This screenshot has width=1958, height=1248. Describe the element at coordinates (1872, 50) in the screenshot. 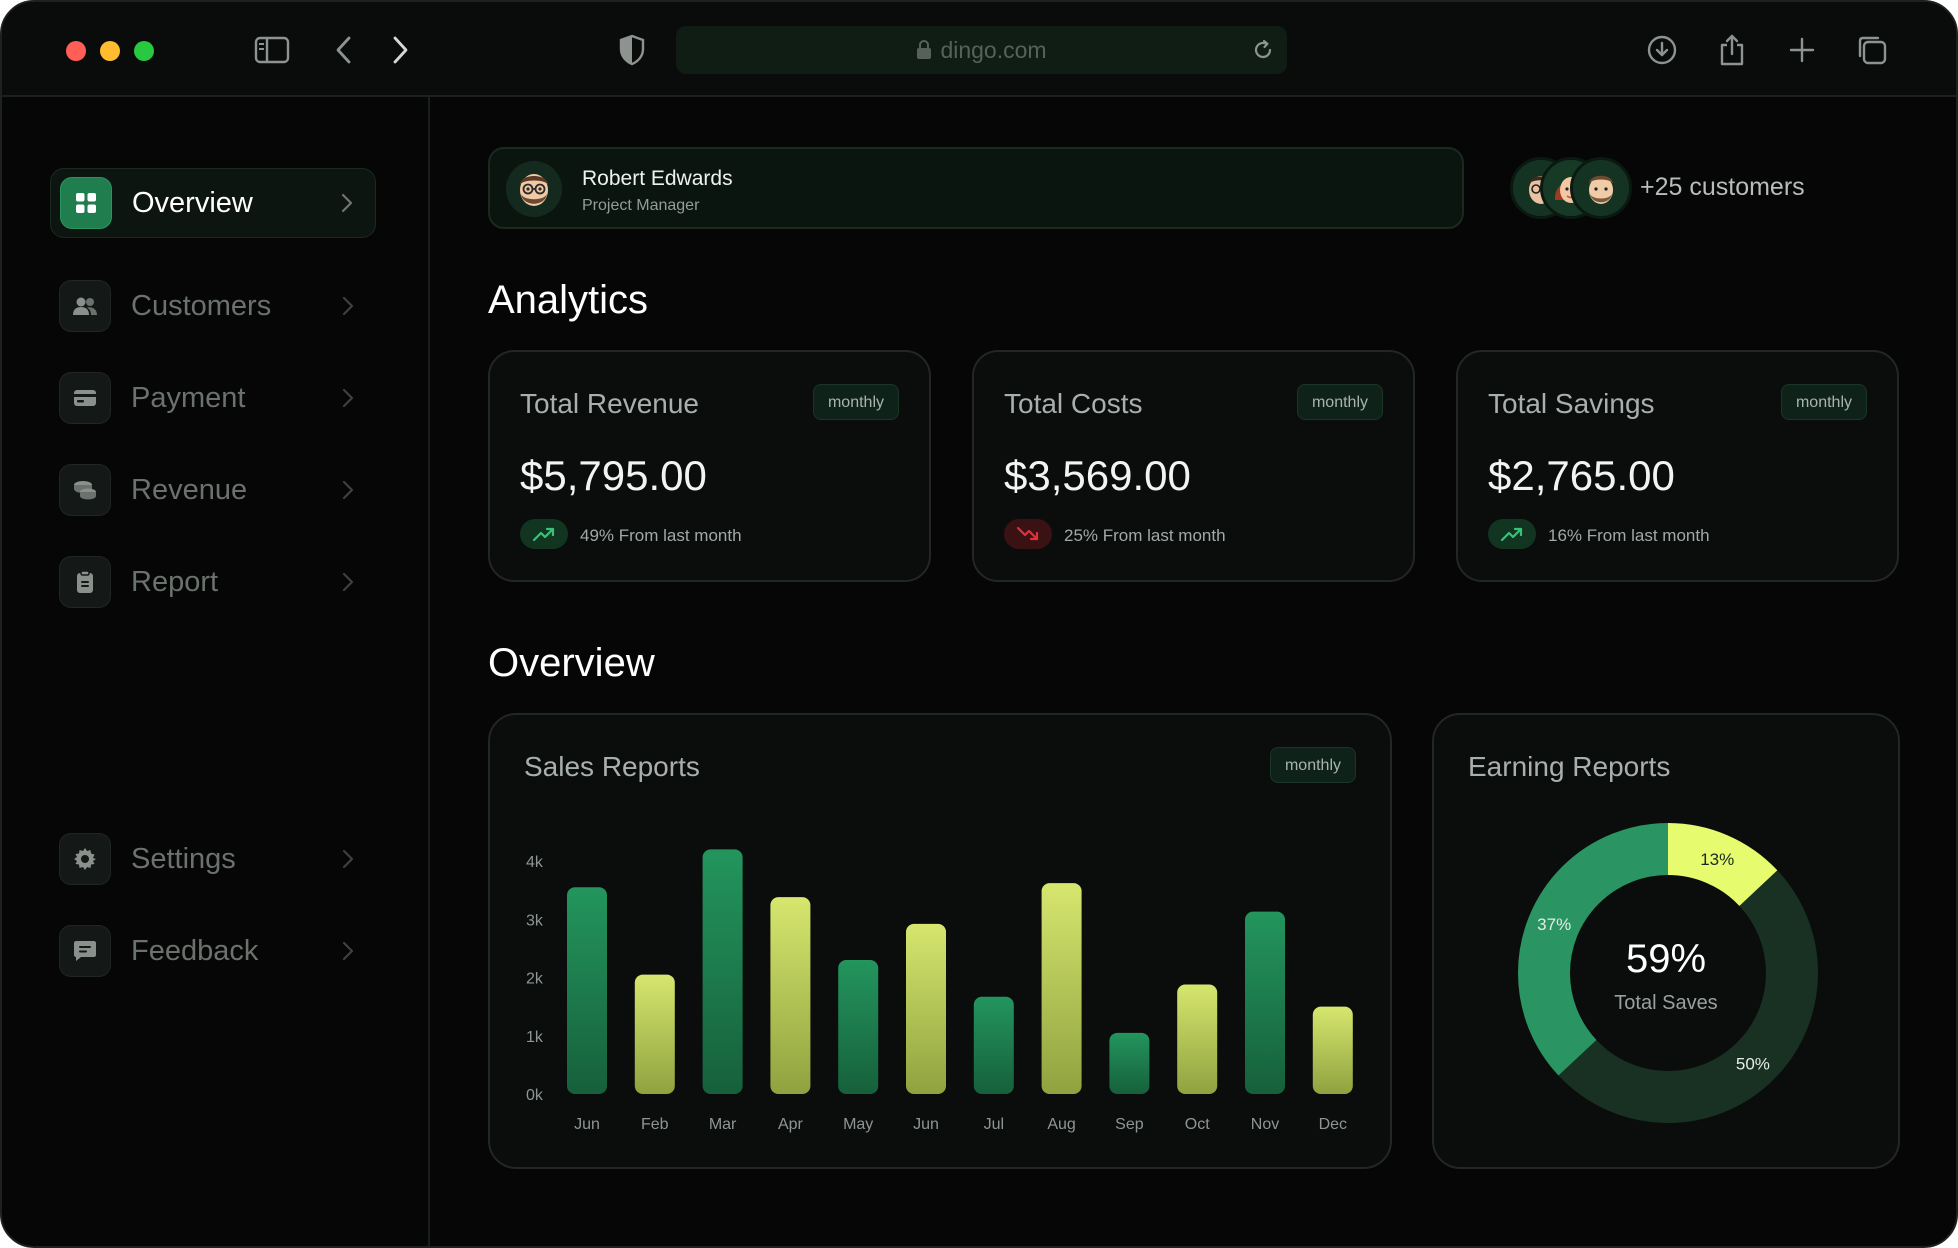

I see `tabs-overview-icon` at that location.